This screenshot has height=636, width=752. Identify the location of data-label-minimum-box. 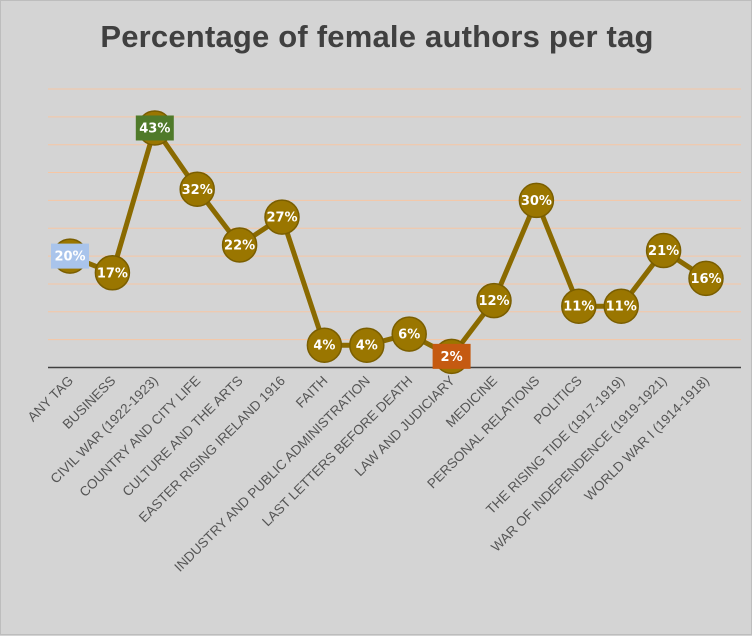
(451, 356).